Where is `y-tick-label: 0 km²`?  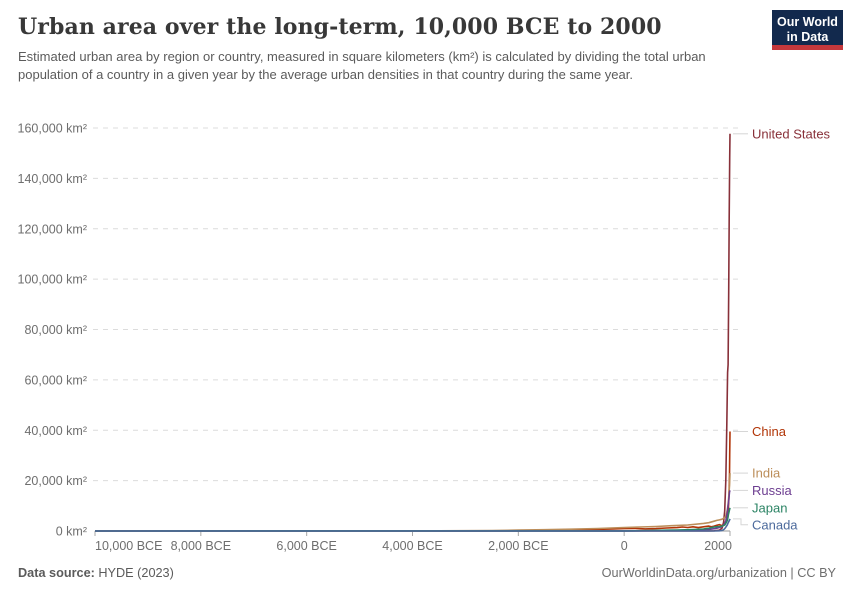 y-tick-label: 0 km² is located at coordinates (71, 532).